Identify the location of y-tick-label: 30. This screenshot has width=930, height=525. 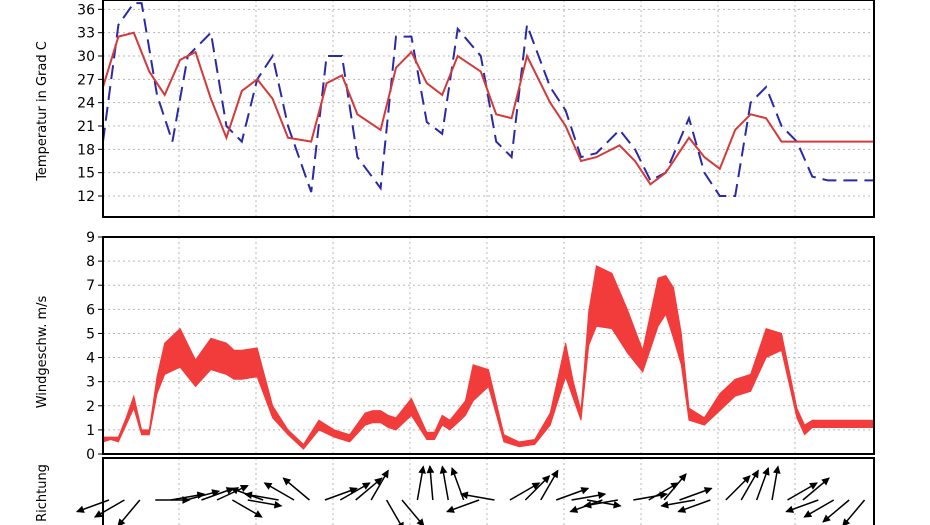
(86, 57).